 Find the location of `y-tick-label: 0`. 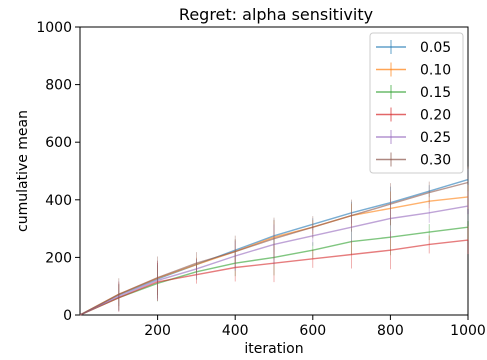

y-tick-label: 0 is located at coordinates (67, 316).